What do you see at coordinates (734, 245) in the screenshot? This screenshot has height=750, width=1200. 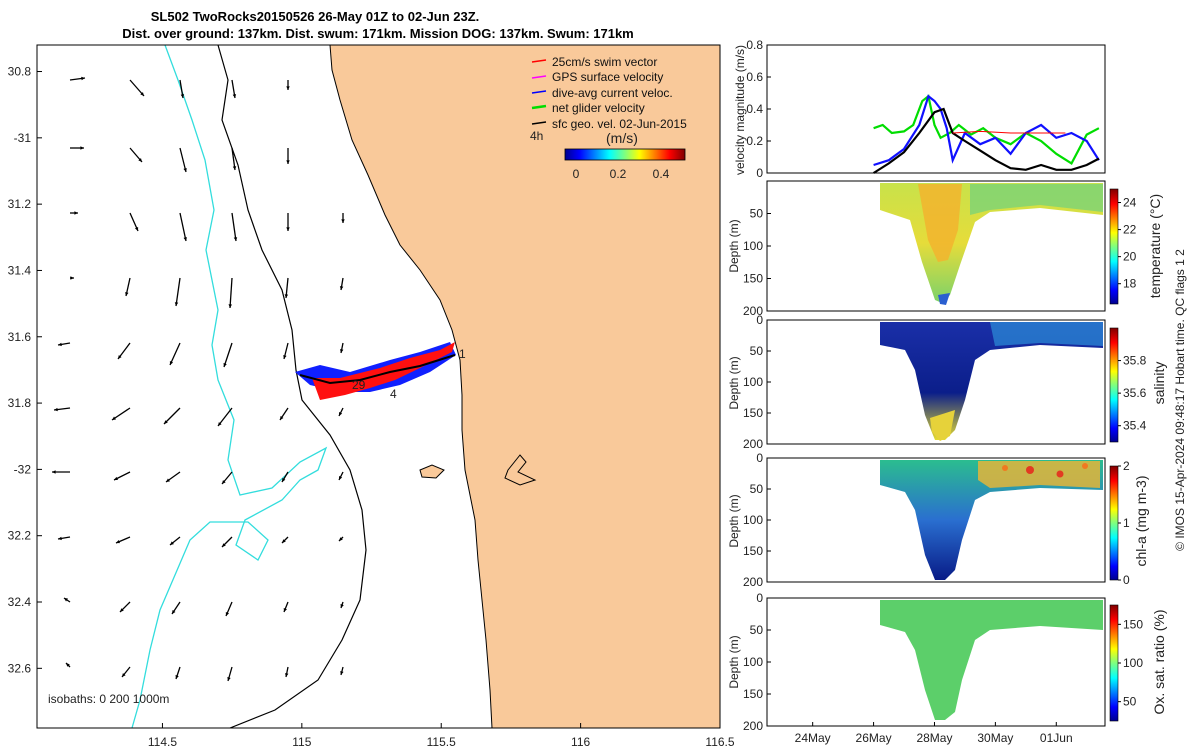 I see `temperature-ylabel: Depth (m)` at bounding box center [734, 245].